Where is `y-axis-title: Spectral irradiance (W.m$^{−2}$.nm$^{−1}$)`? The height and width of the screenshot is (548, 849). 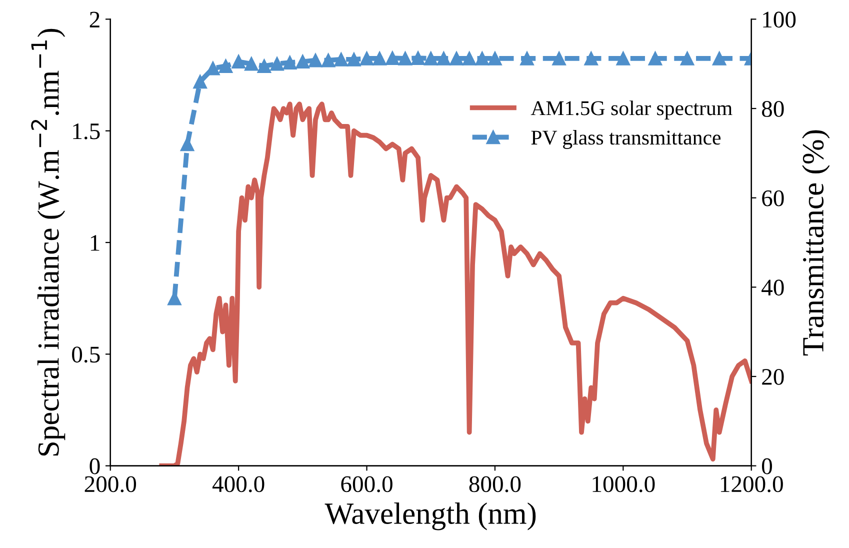 y-axis-title: Spectral irradiance (W.m$^{−2}$.nm$^{−1}$) is located at coordinates (48, 242).